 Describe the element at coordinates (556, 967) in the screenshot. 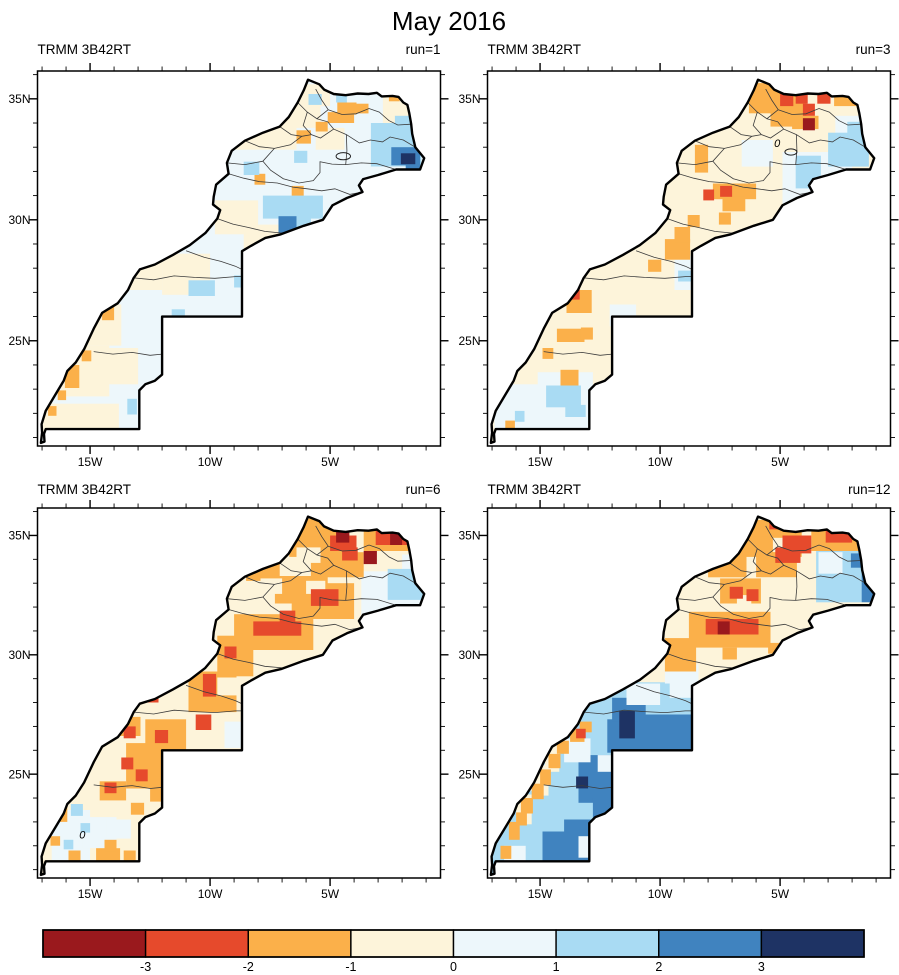

I see `colorbar-tick-label: 1` at that location.